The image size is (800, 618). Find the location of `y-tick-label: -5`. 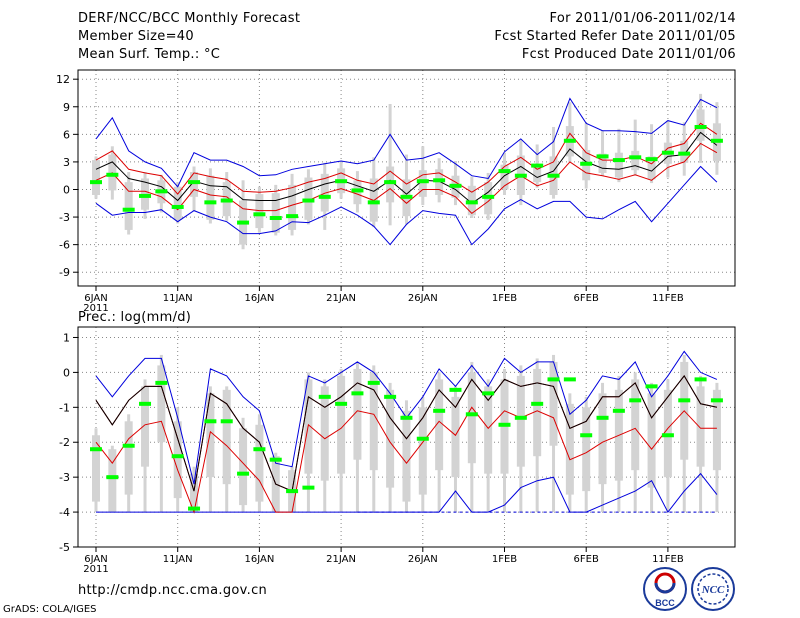

y-tick-label: -5 is located at coordinates (64, 547).